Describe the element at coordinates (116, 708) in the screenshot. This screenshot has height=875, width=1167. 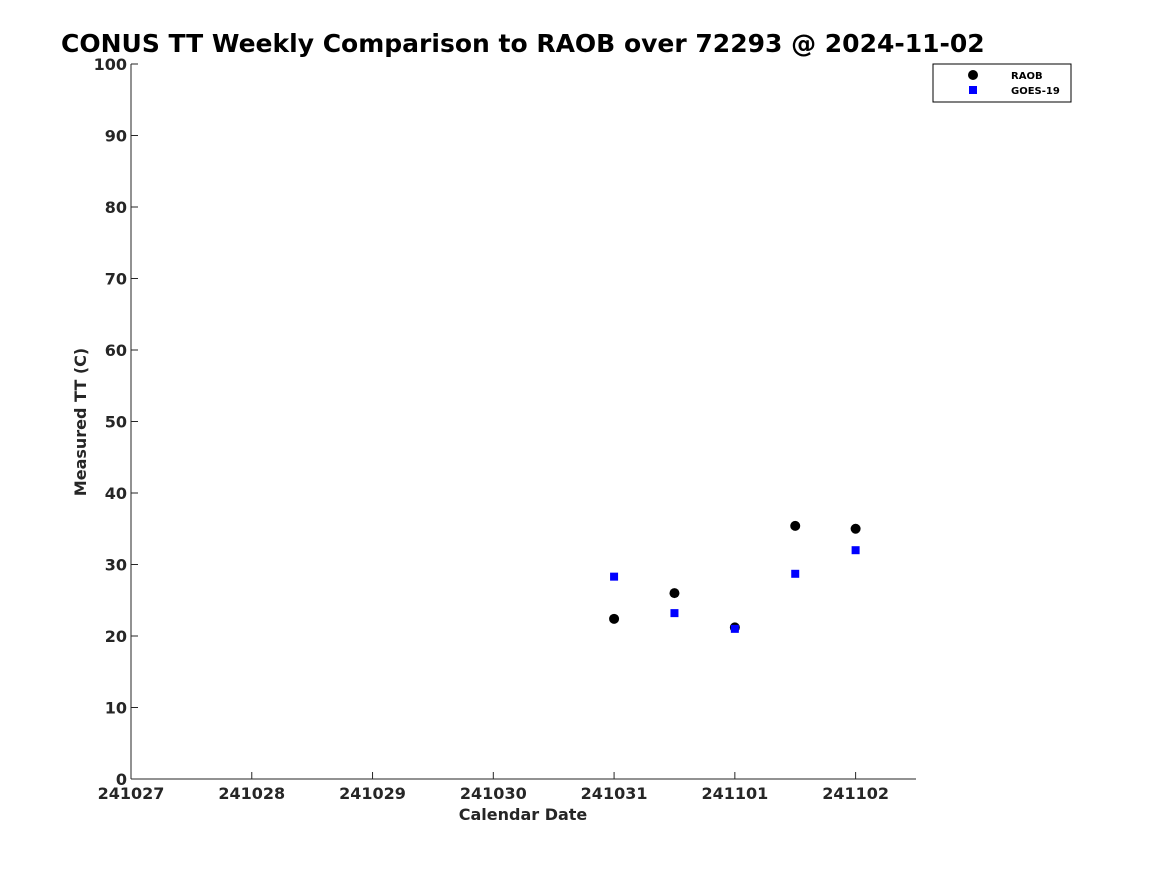
I see `y-tick-label: 10` at that location.